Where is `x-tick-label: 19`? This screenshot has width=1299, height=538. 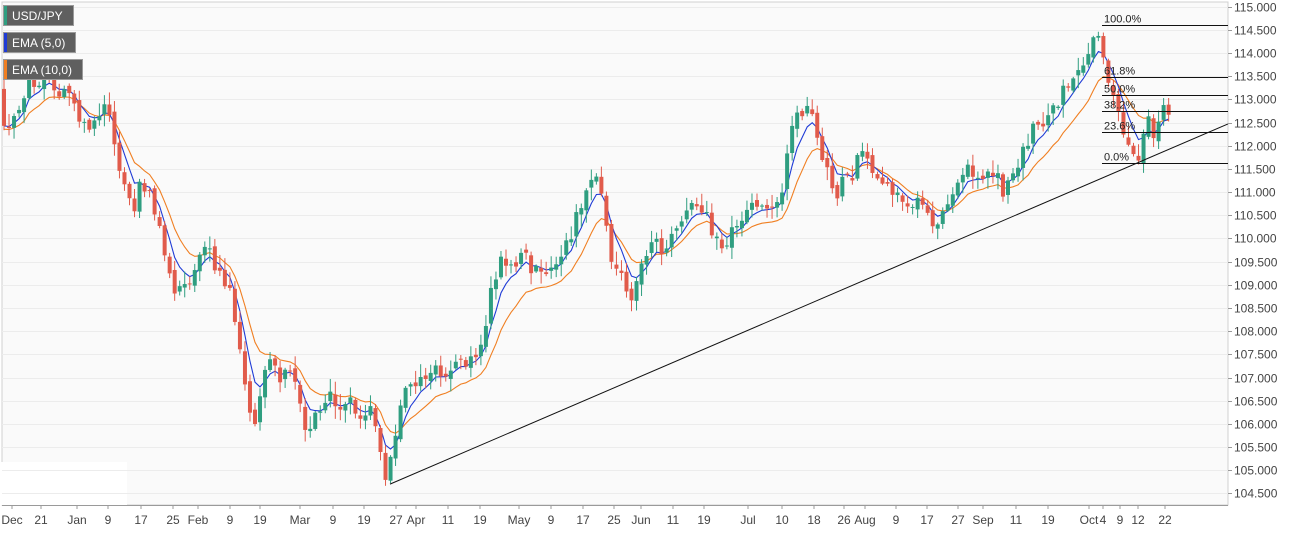 x-tick-label: 19 is located at coordinates (364, 520).